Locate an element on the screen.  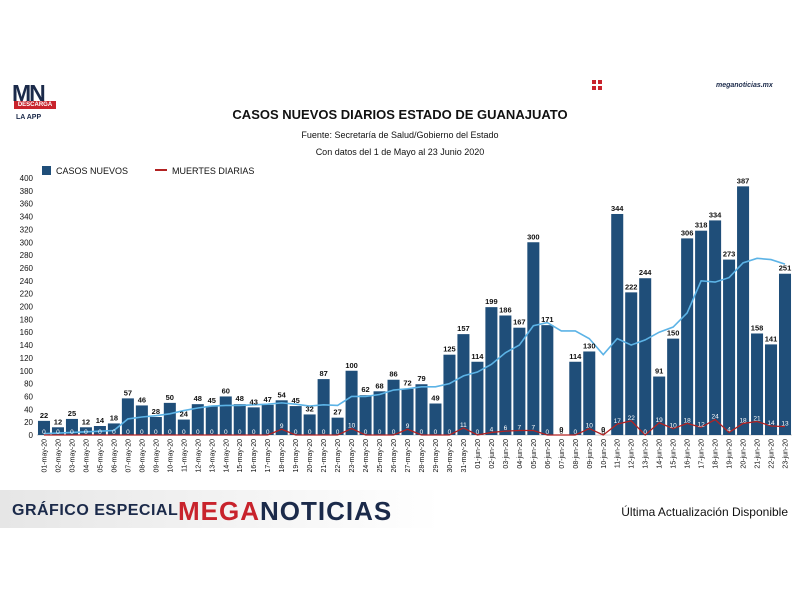
x-tick-label: 02-may-20 is located at coordinates (58, 456).